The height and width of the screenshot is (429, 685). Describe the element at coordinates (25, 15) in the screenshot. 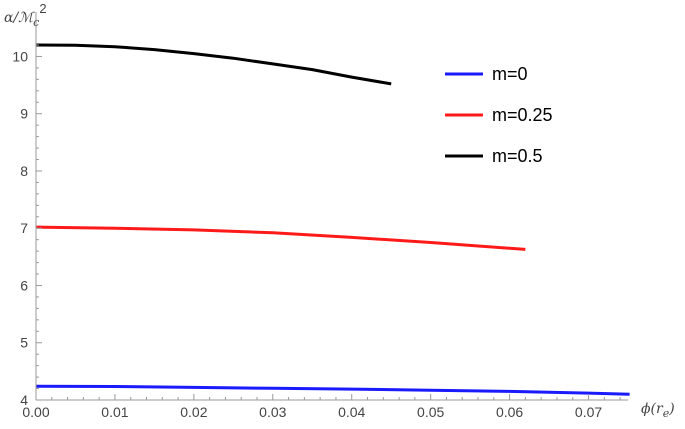

I see `y-axis-label: α/ℳc2` at that location.